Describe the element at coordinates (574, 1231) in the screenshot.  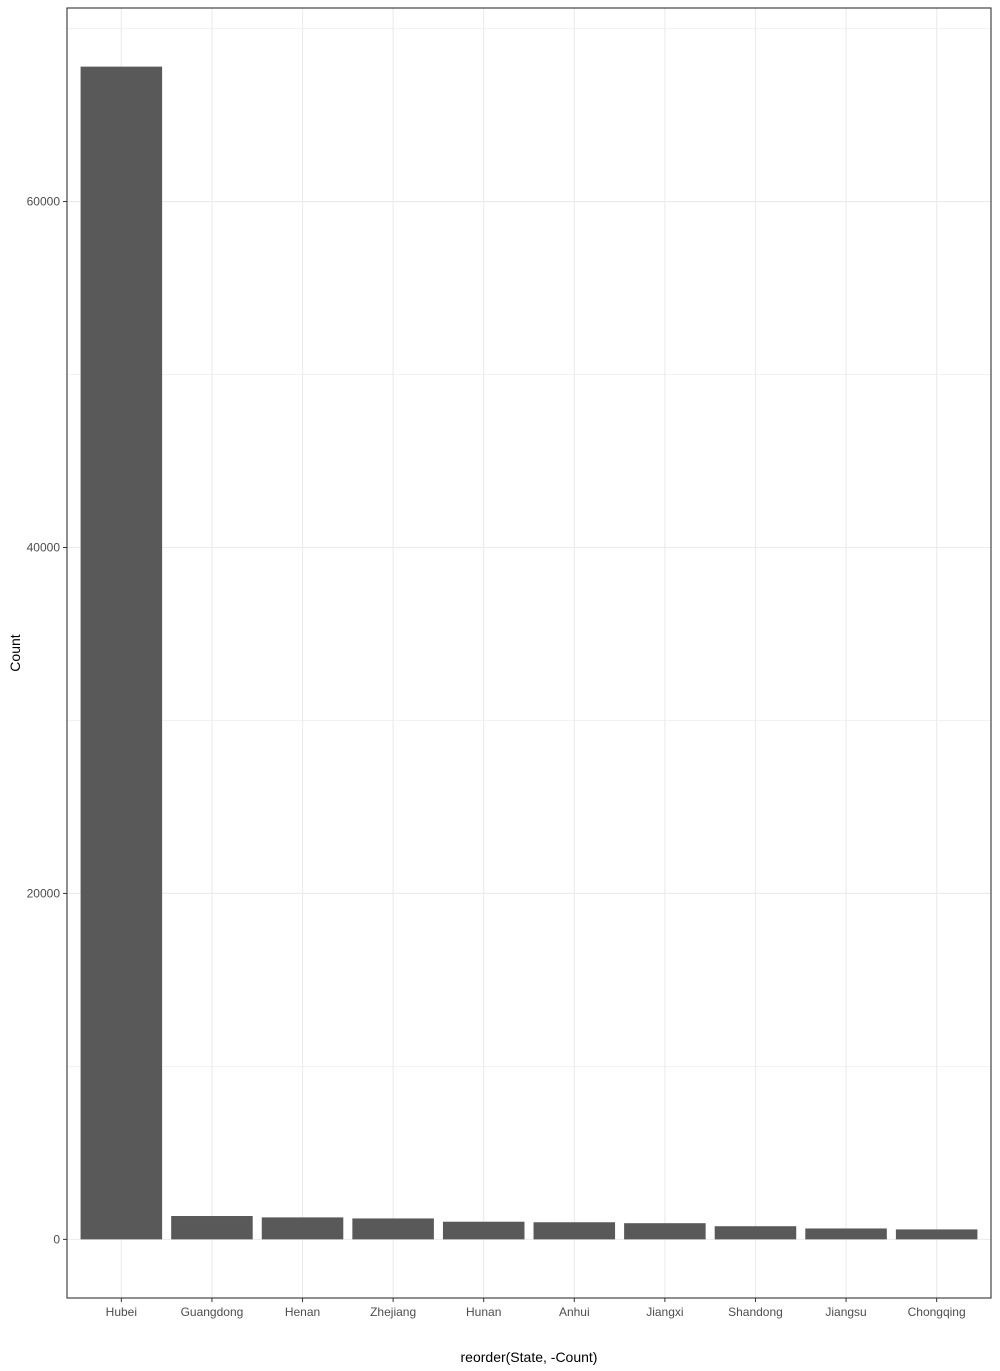
I see `bar-anhui` at that location.